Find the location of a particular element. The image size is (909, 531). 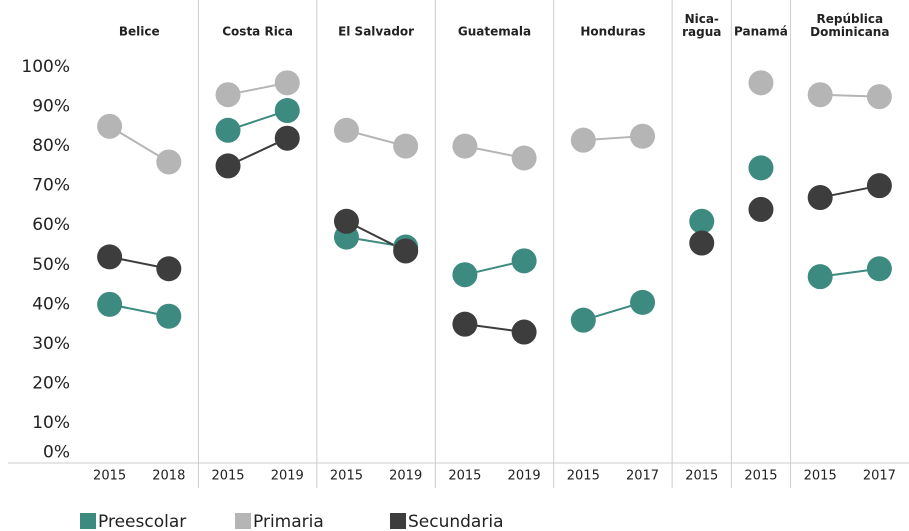

panel-title: Nica- is located at coordinates (702, 19).